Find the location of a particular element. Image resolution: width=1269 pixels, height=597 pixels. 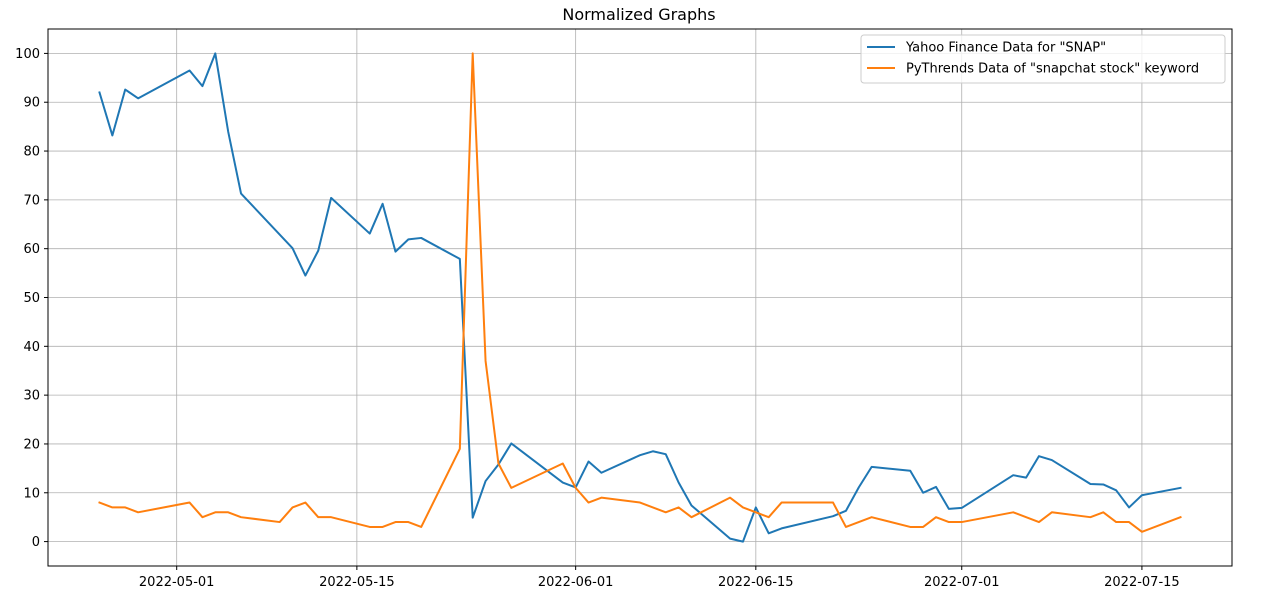

legend-box is located at coordinates (1043, 59).